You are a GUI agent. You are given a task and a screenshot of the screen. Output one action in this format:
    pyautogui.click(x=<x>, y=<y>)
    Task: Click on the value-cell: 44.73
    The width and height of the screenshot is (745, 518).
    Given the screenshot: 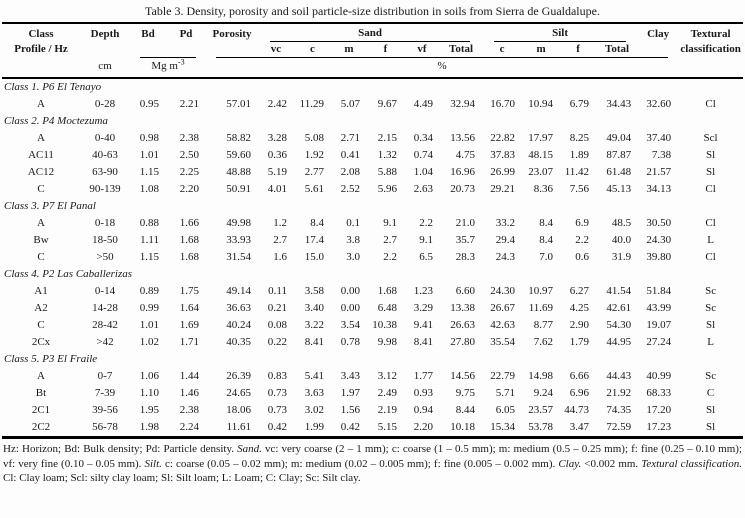 What is the action you would take?
    pyautogui.click(x=577, y=410)
    